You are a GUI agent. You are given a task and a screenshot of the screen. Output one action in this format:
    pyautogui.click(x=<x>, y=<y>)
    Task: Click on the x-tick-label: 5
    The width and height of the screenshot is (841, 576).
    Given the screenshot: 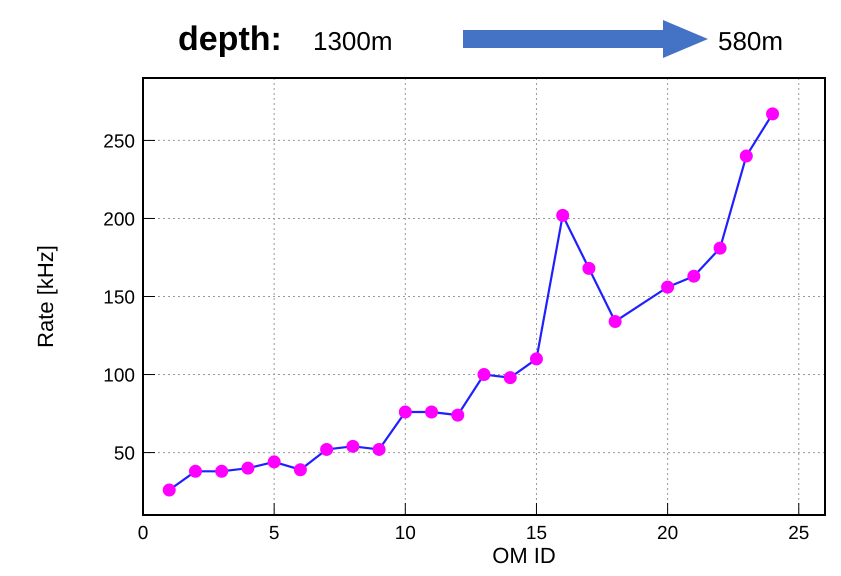 What is the action you would take?
    pyautogui.click(x=274, y=533)
    